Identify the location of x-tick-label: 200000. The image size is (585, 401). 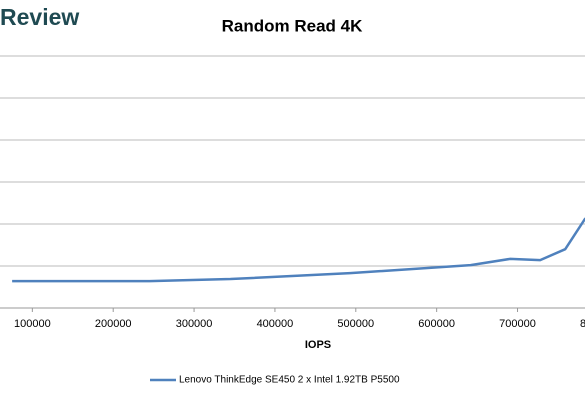
(113, 324).